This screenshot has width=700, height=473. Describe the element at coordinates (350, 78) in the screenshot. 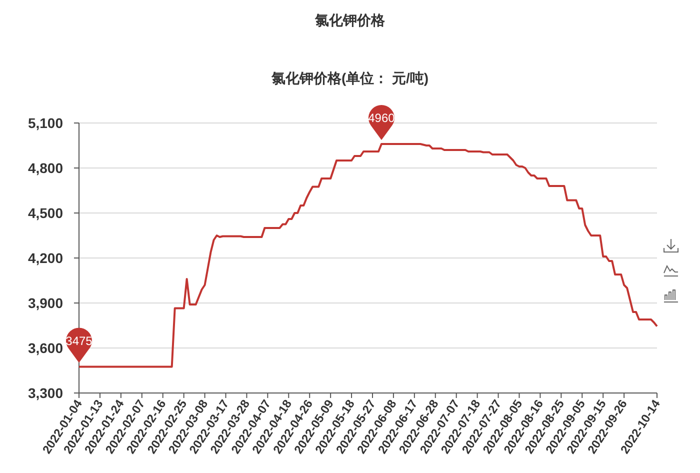

I see `subtitle: 氯化钾价格(单位： 元/吨)` at that location.